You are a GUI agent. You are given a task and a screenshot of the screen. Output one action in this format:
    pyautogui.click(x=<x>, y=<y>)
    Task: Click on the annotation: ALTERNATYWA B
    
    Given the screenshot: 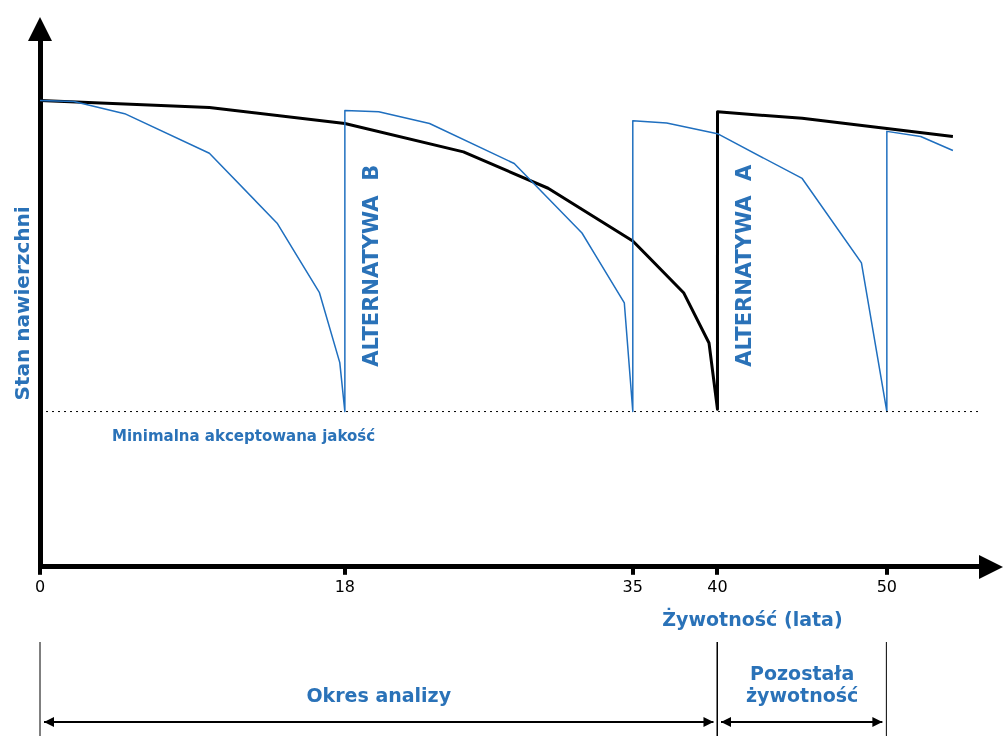 What is the action you would take?
    pyautogui.click(x=371, y=265)
    